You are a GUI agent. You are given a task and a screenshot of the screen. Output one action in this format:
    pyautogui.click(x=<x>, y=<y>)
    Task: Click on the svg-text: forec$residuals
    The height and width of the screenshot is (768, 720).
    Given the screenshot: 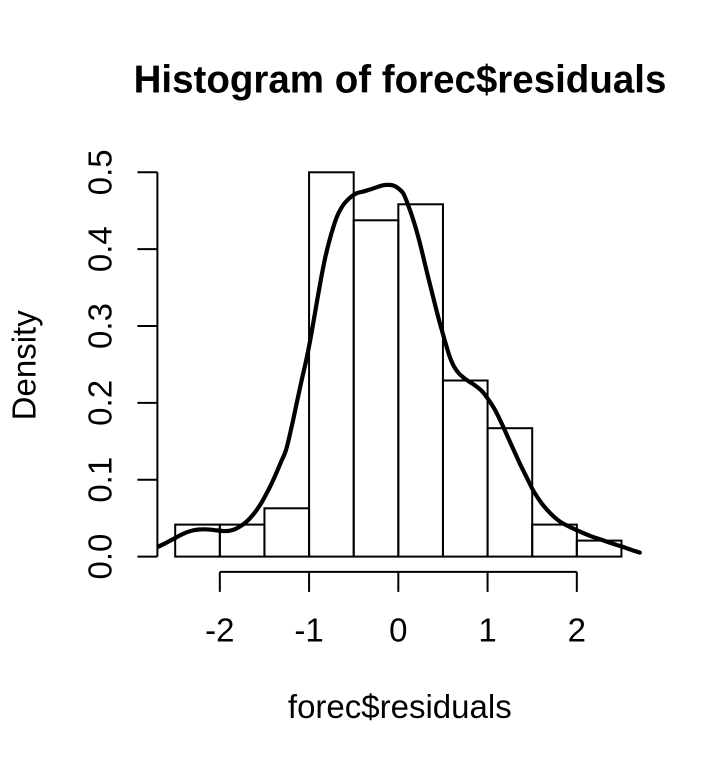 What is the action you would take?
    pyautogui.click(x=400, y=706)
    